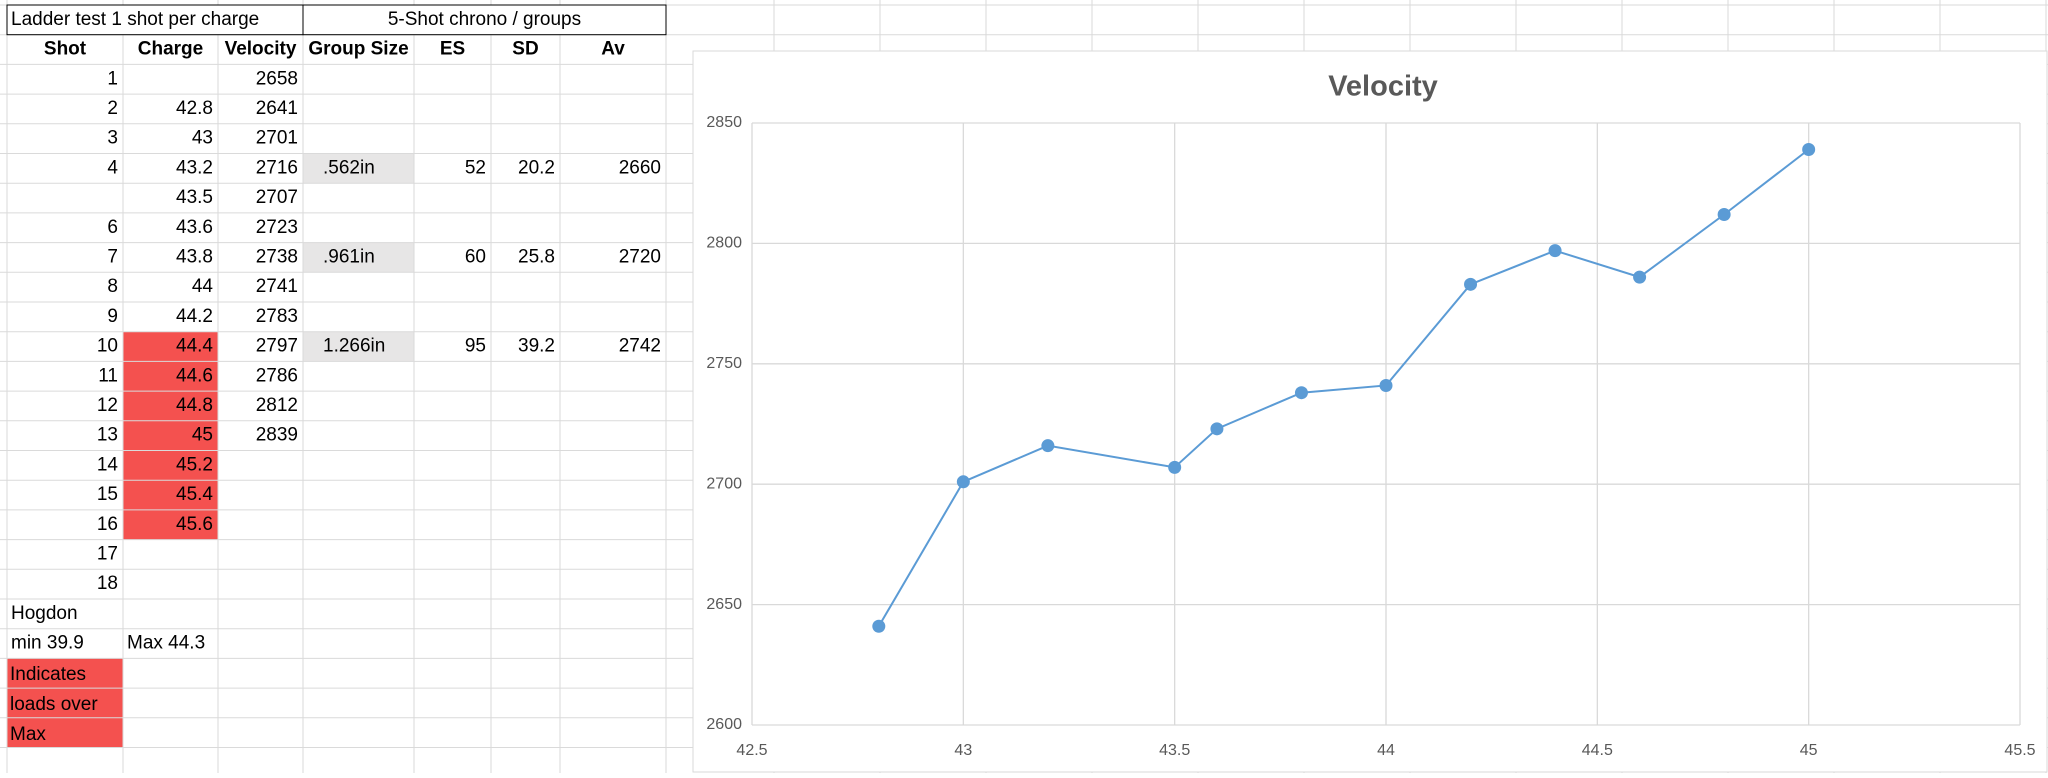 This screenshot has height=778, width=2048. Describe the element at coordinates (640, 256) in the screenshot. I see `cell-text: 2720` at that location.